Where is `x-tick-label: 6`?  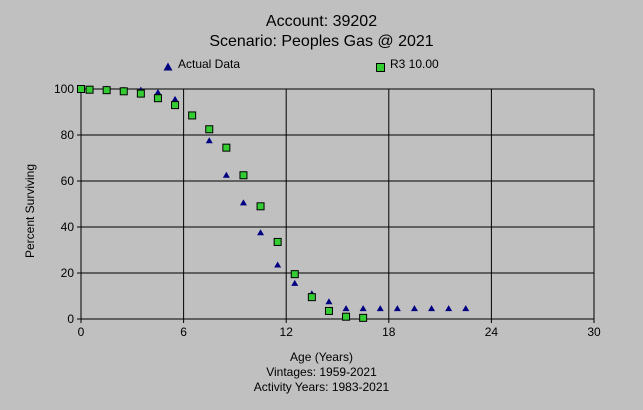
x-tick-label: 6 is located at coordinates (183, 332).